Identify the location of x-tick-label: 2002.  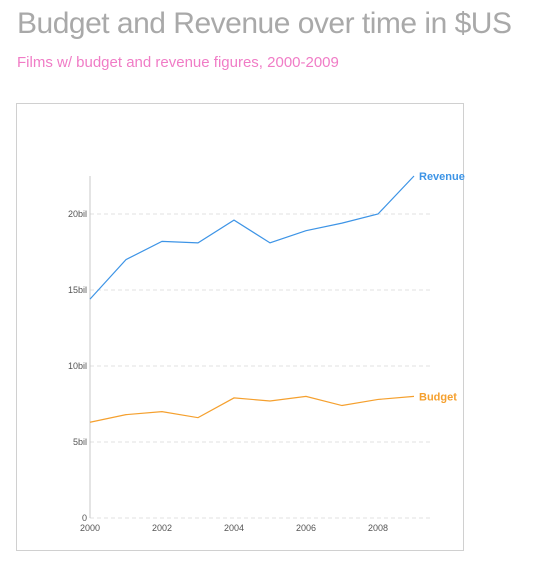
(162, 528).